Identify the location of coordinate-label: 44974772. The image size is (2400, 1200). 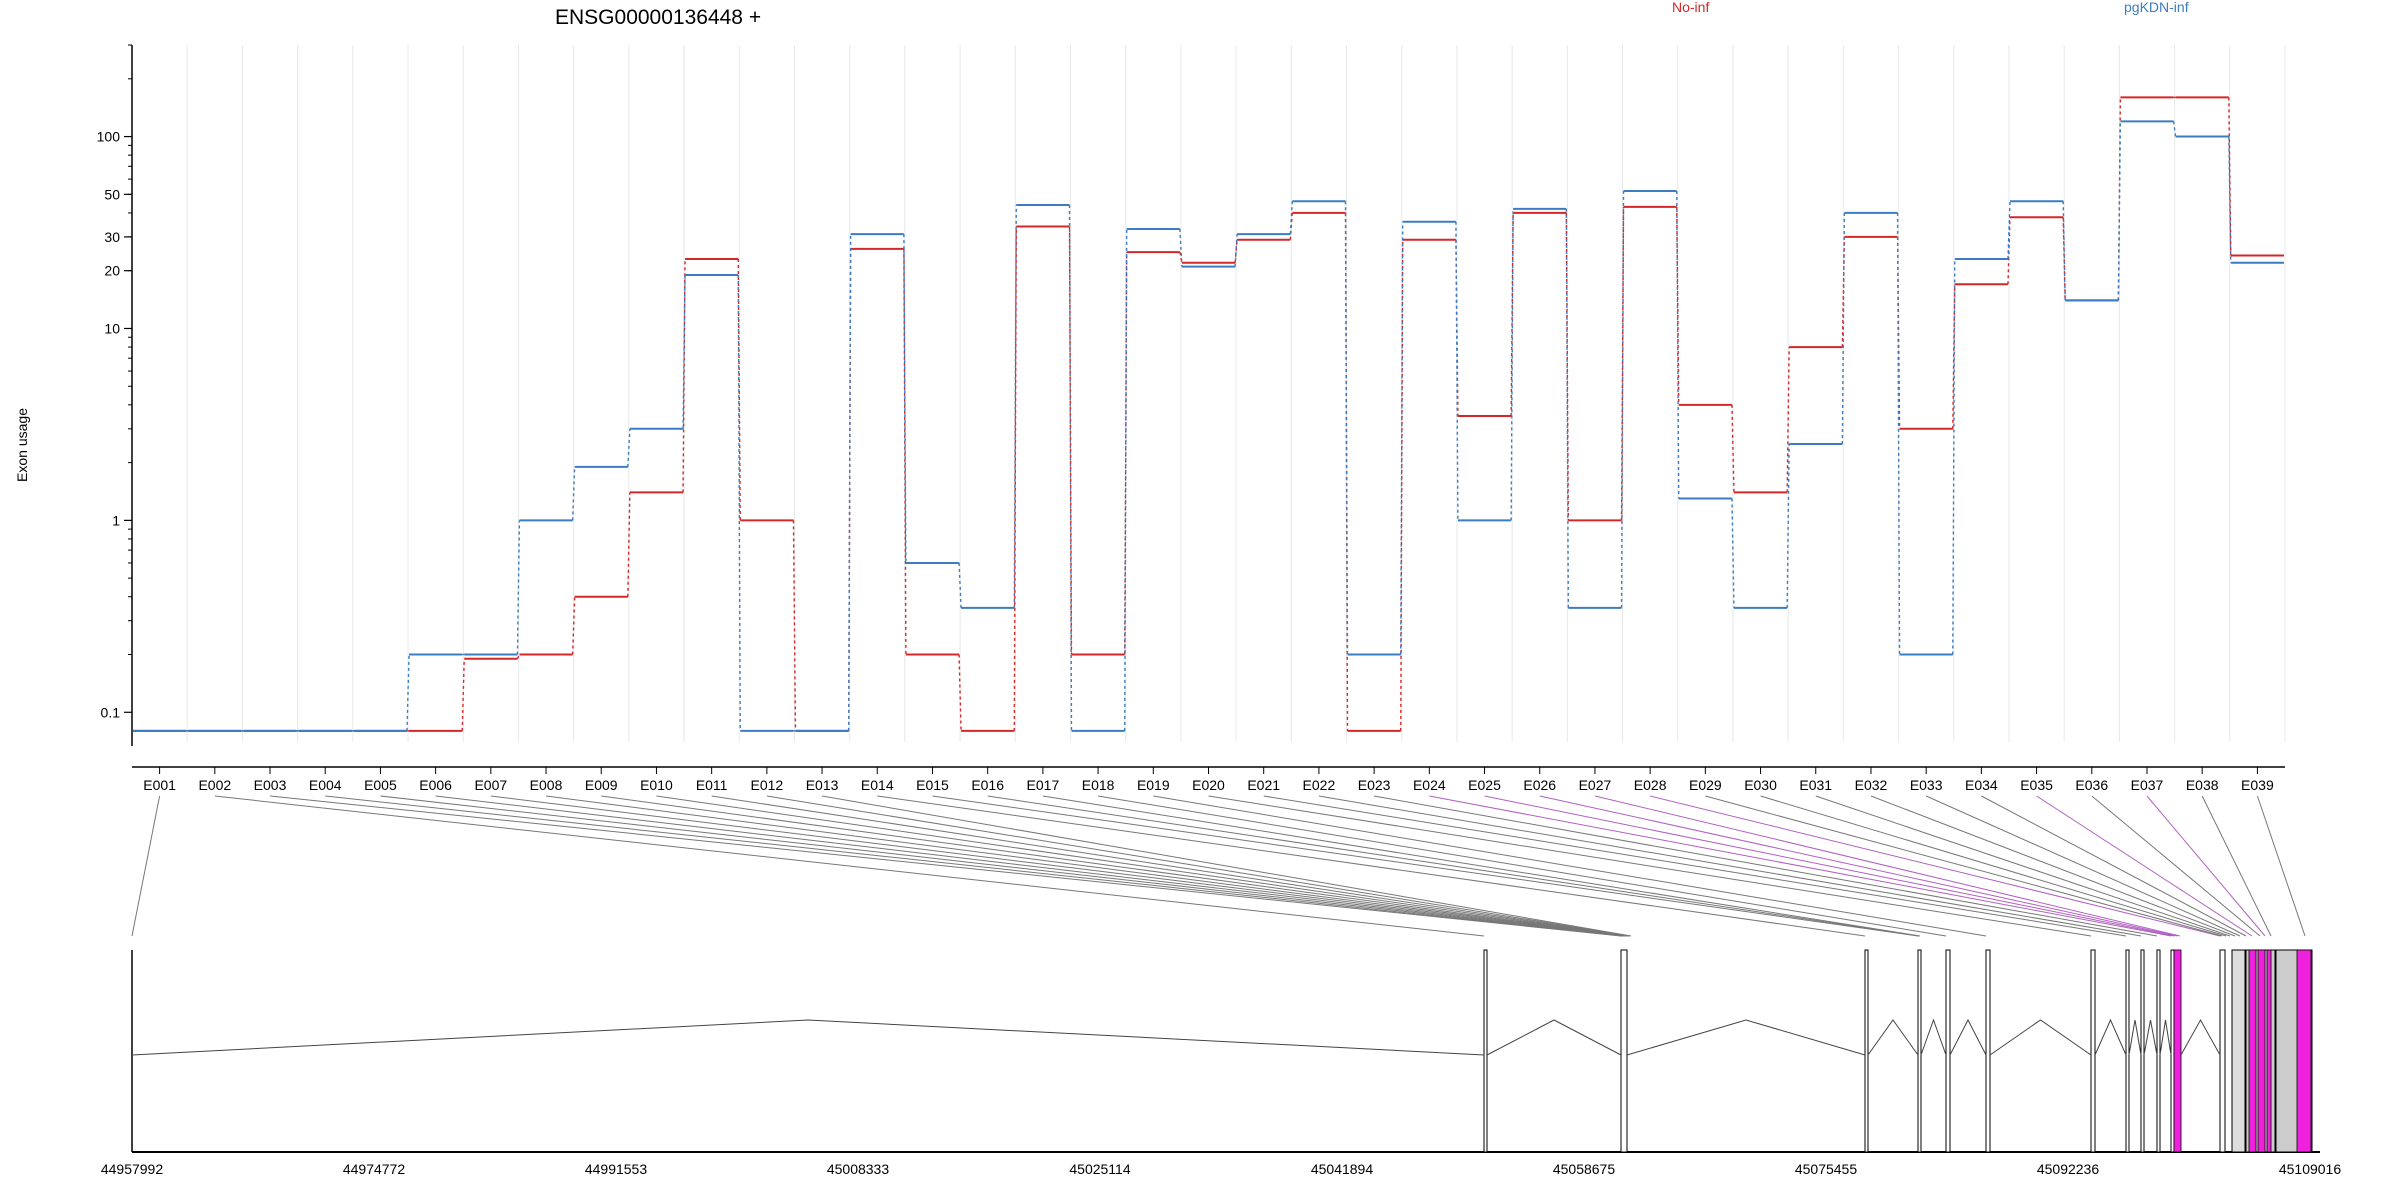
(374, 1169).